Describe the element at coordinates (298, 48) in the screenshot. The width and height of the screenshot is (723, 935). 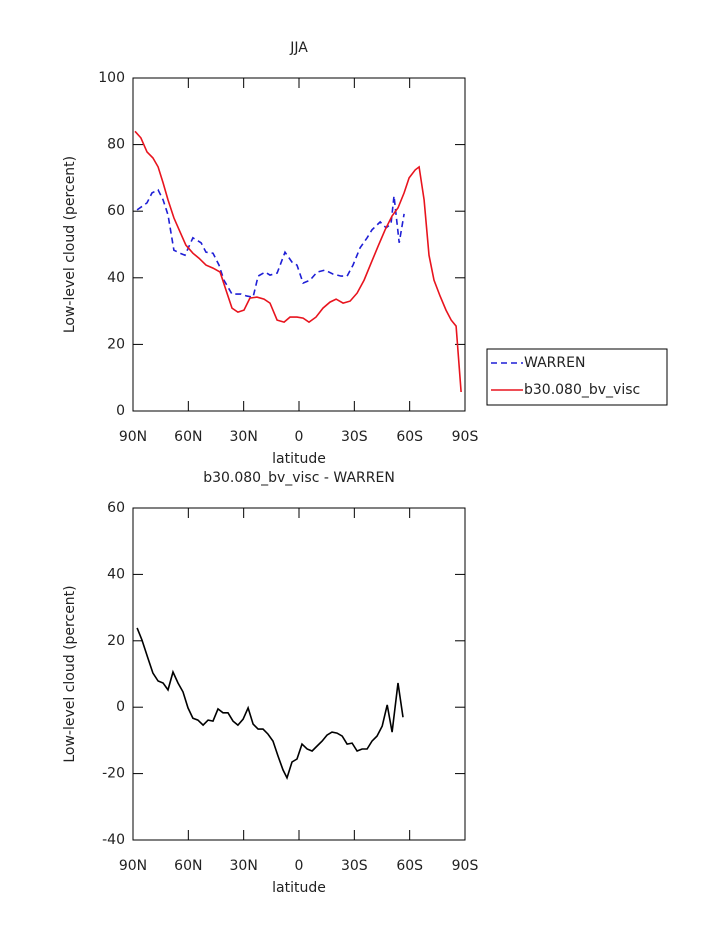
I see `chart-title: JJA` at that location.